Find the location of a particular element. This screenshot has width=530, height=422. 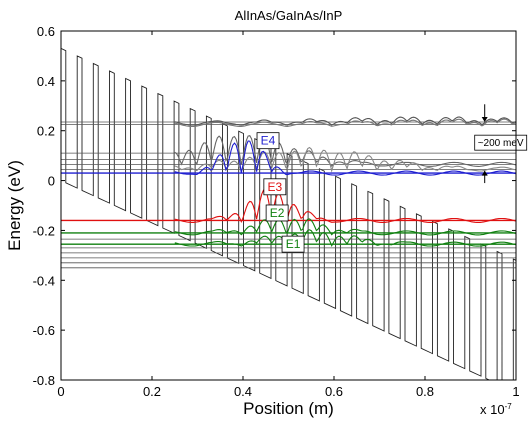

label-e4: E4 is located at coordinates (268, 141).